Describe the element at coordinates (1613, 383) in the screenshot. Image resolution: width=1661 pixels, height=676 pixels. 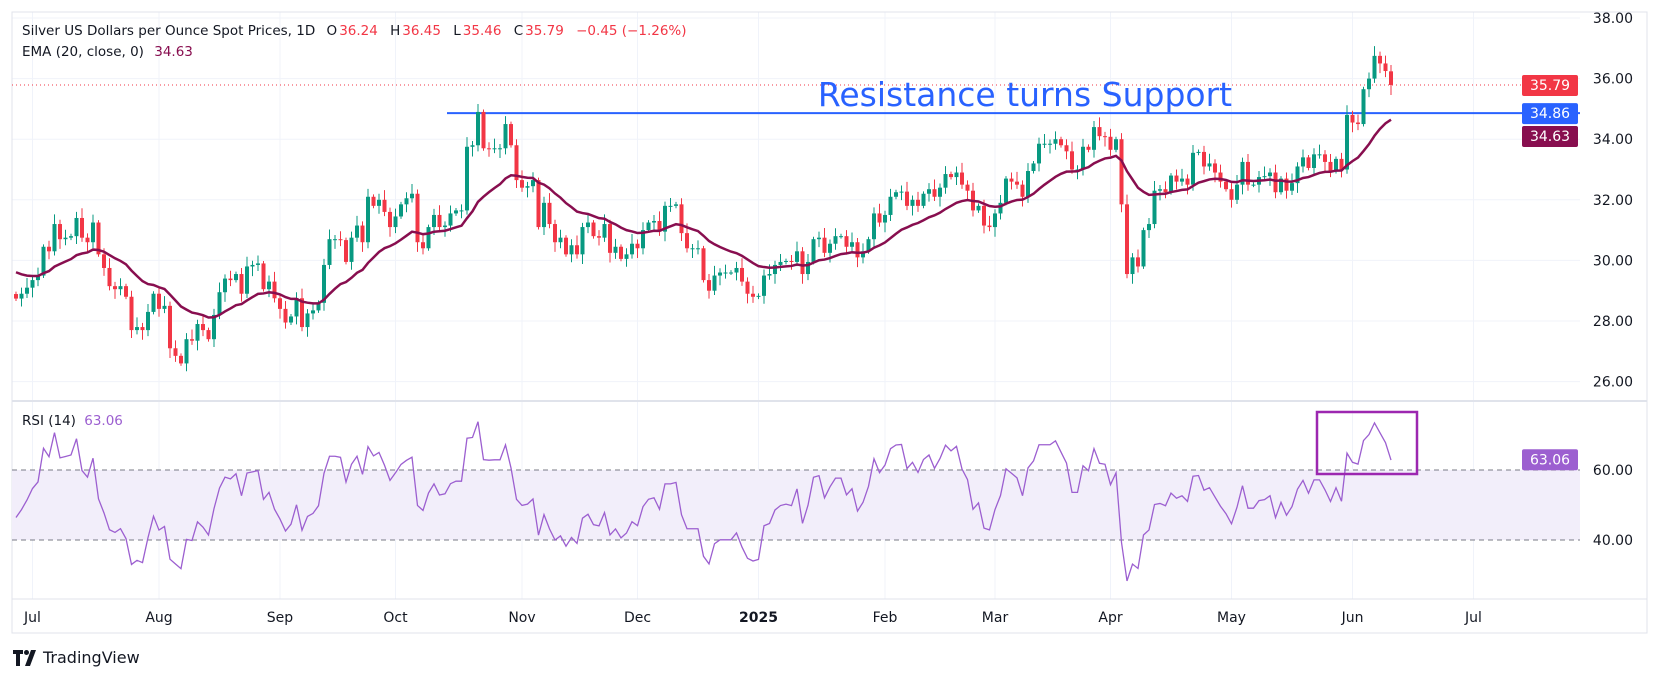
I see `price-tick-label: 26.00` at that location.